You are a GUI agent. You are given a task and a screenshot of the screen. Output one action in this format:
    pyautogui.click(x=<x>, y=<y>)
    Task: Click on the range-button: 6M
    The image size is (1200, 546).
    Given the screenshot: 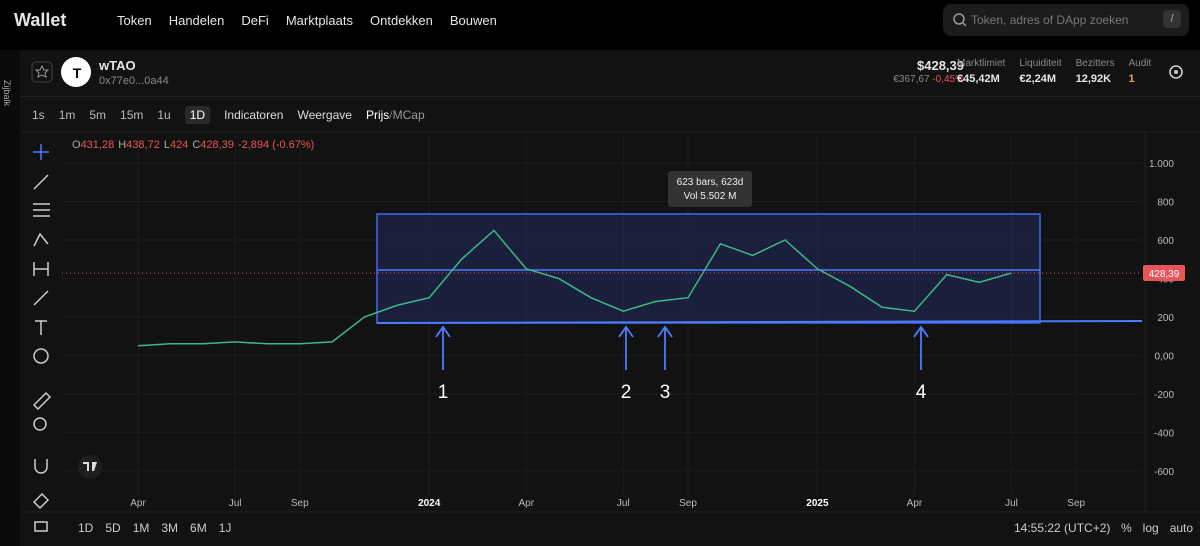 What is the action you would take?
    pyautogui.click(x=198, y=528)
    